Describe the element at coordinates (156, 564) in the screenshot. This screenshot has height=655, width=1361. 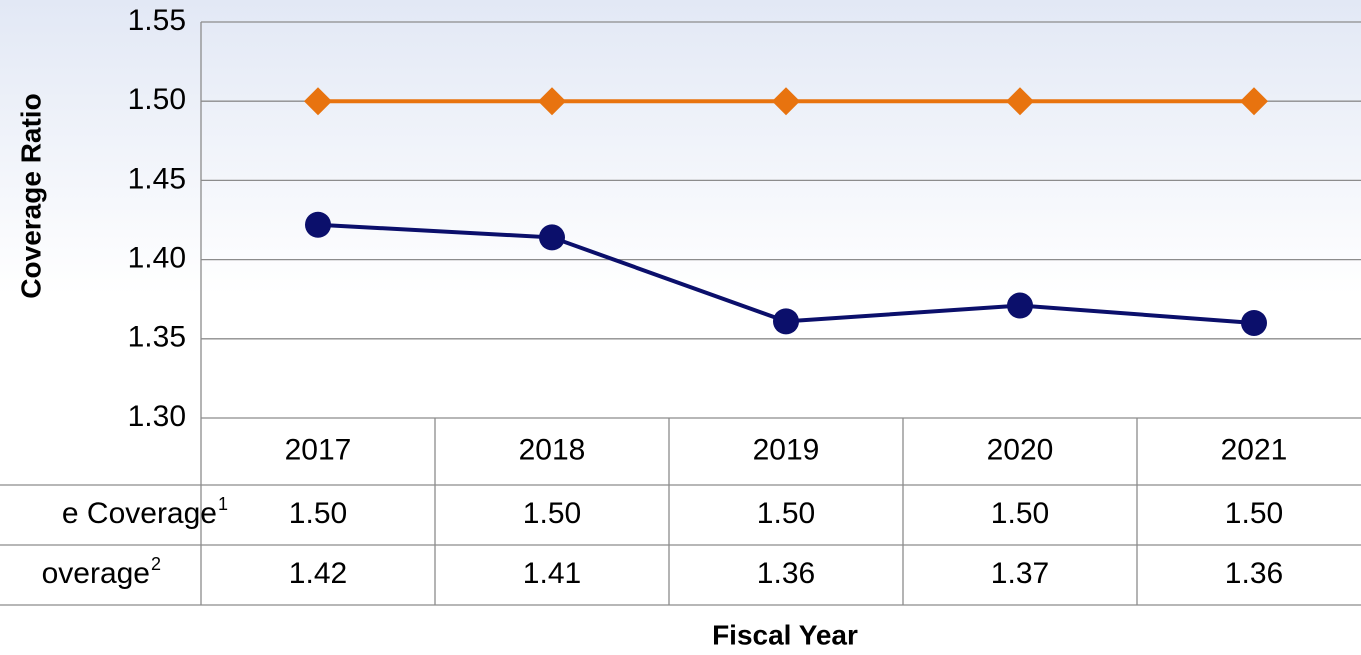
I see `table-row-footnote: 2` at that location.